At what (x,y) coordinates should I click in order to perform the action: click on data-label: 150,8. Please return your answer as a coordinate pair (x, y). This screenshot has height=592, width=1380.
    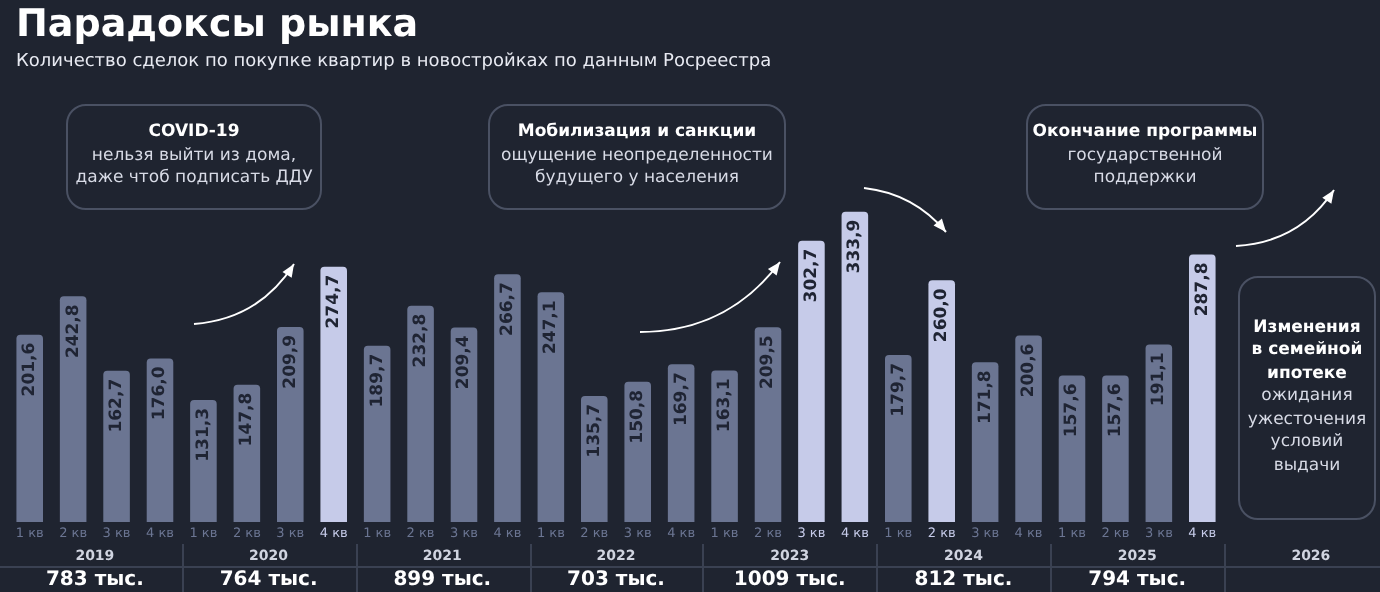
    Looking at the image, I should click on (638, 416).